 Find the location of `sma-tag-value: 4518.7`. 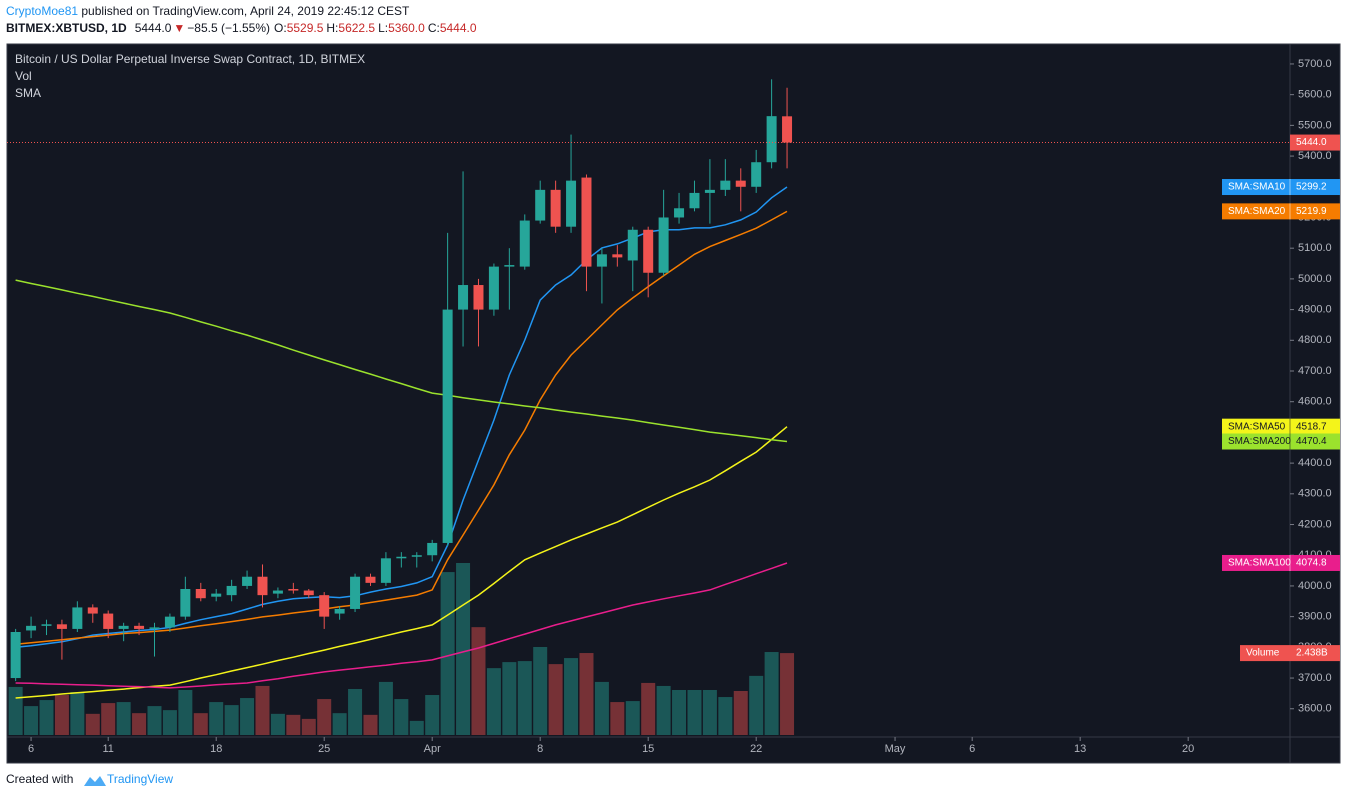

sma-tag-value: 4518.7 is located at coordinates (1311, 426).